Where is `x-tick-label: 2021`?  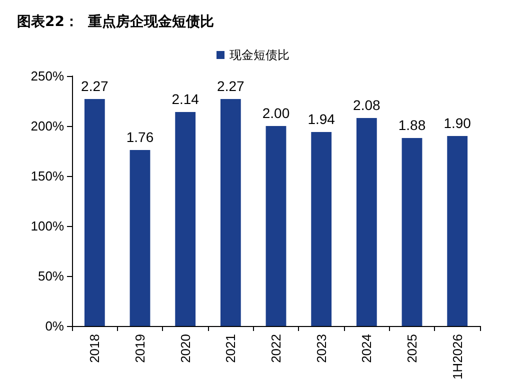 x-tick-label: 2021 is located at coordinates (230, 348).